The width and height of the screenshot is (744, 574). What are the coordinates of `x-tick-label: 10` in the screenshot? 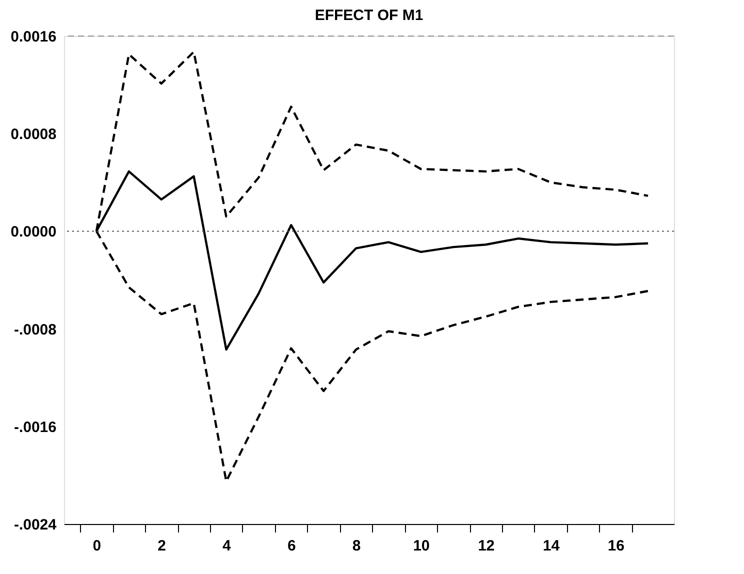 It's located at (421, 546).